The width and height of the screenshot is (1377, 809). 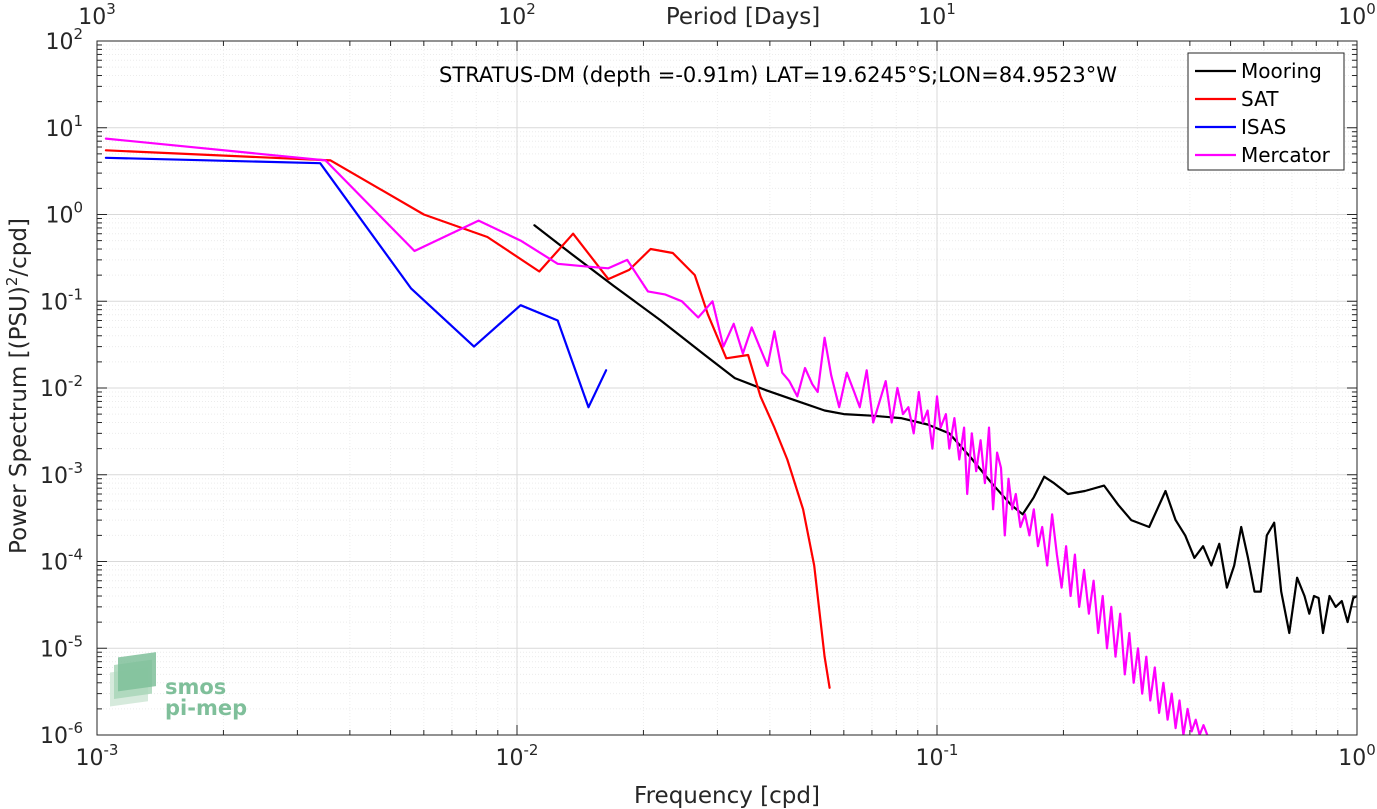 I want to click on top-tick-label: 10², so click(x=517, y=15).